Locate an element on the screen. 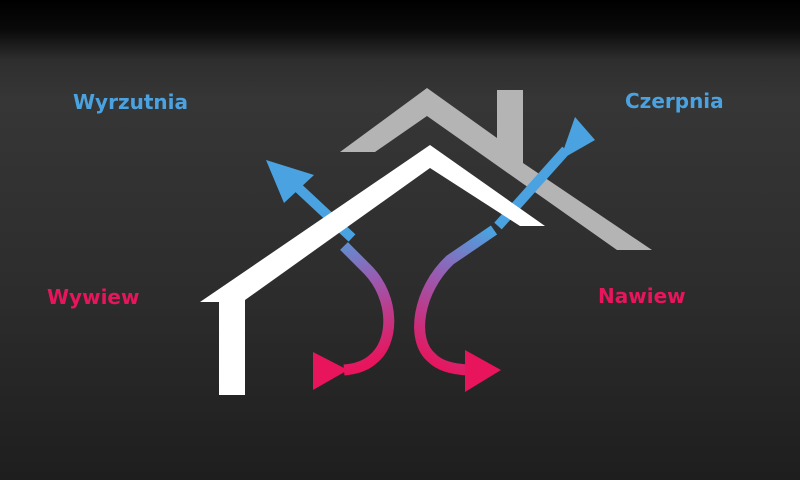  extract-label: Wywiew is located at coordinates (93, 297).